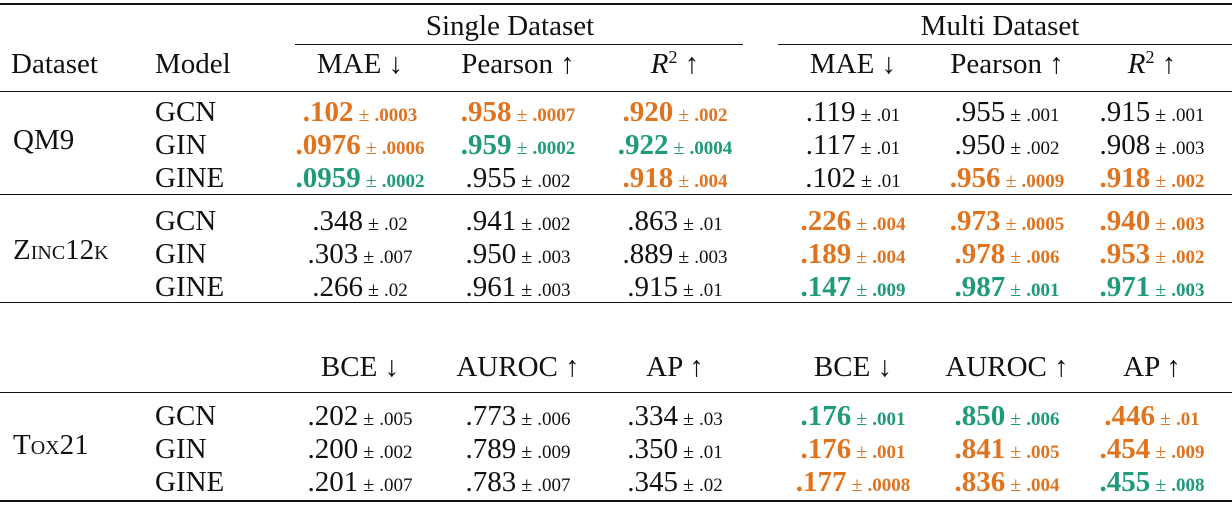 This screenshot has width=1232, height=506. What do you see at coordinates (193, 64) in the screenshot?
I see `model-column-header: Model` at bounding box center [193, 64].